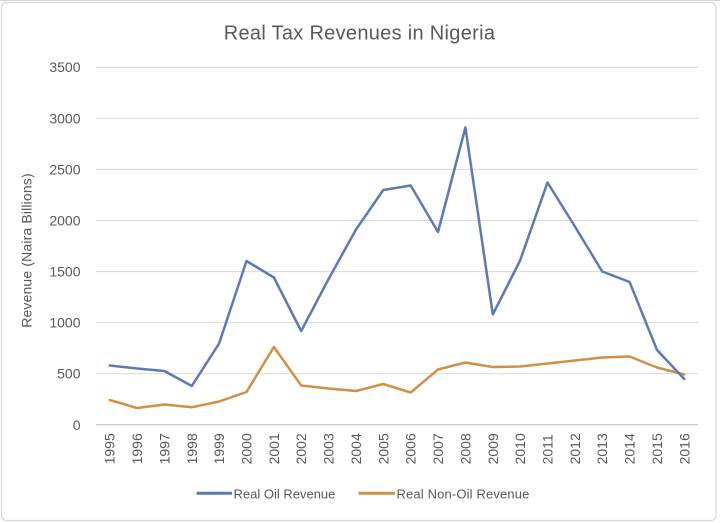 This screenshot has height=523, width=720. What do you see at coordinates (329, 448) in the screenshot?
I see `svg-text: 2003` at bounding box center [329, 448].